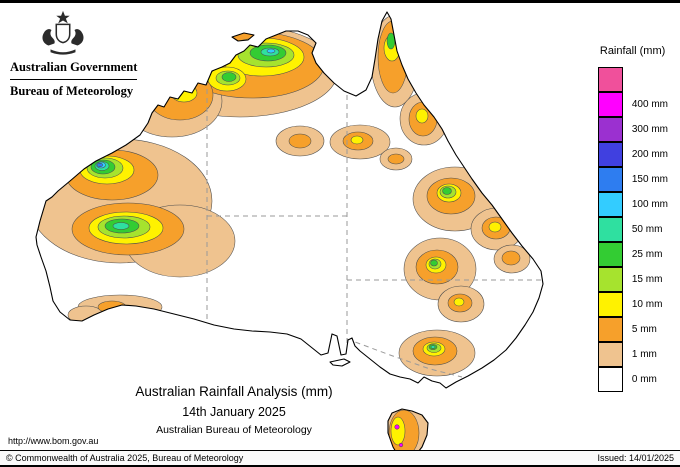  I want to click on map-title: Australian Rainfall Analysis (mm), so click(234, 391).